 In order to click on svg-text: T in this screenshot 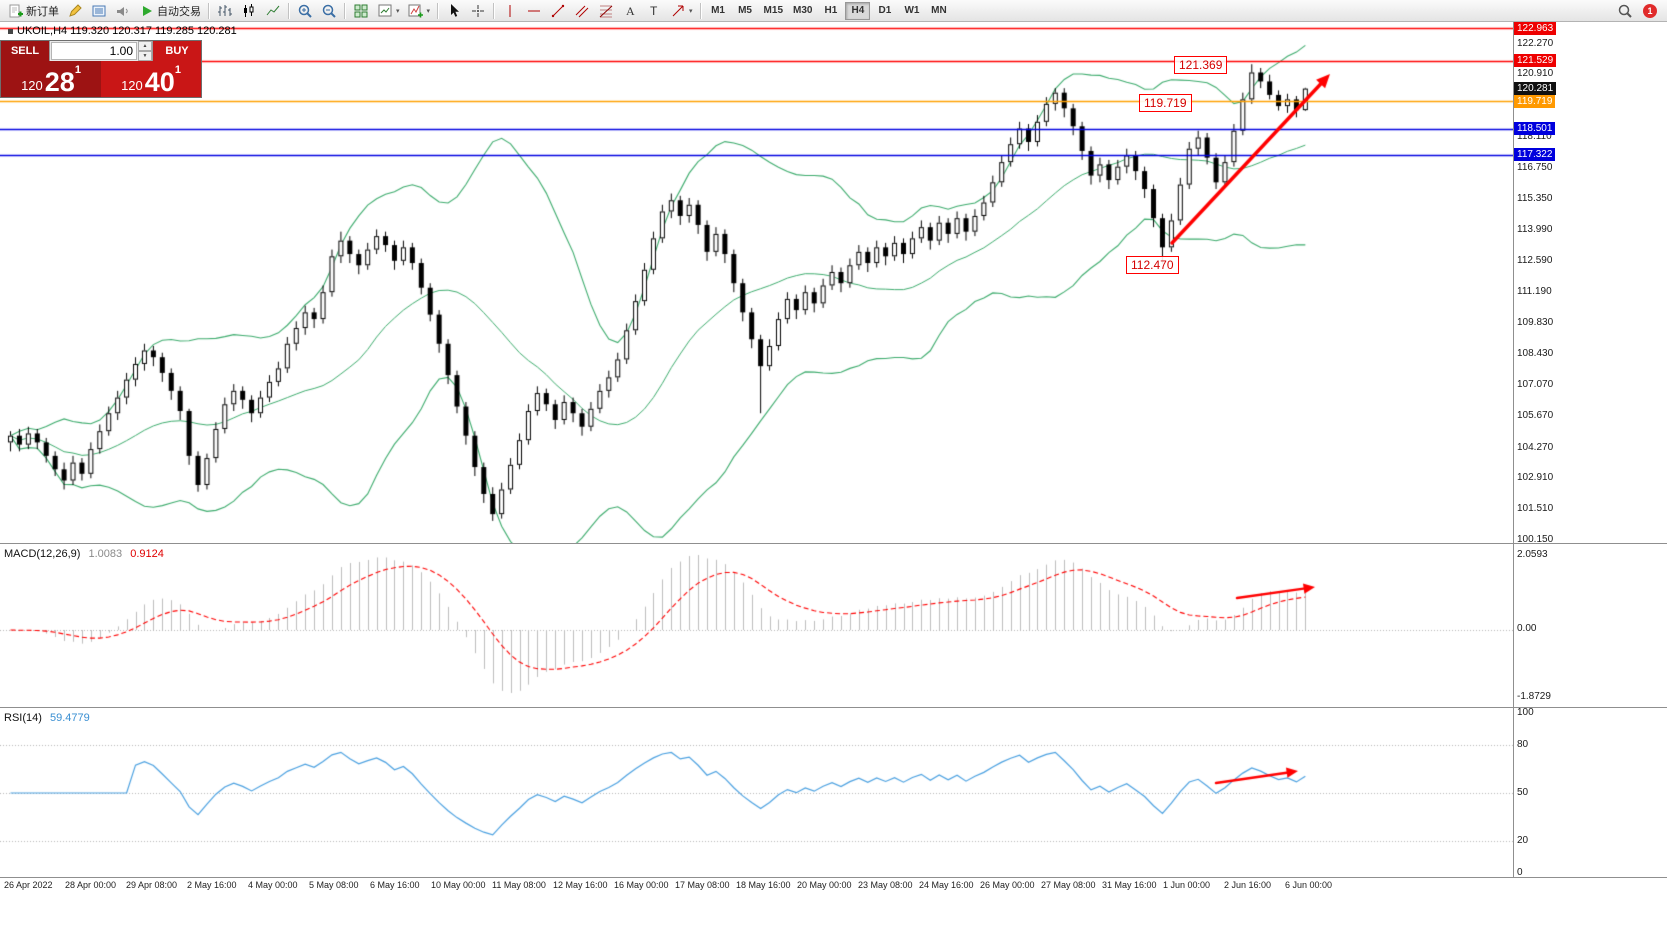, I will do `click(654, 11)`.